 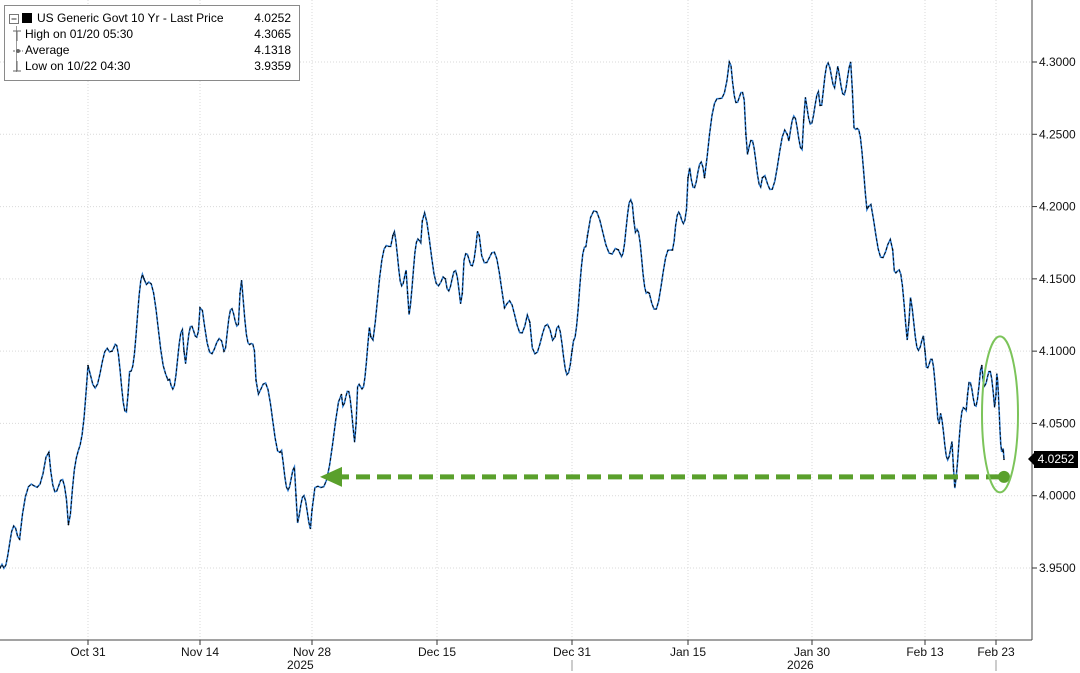 What do you see at coordinates (312, 652) in the screenshot?
I see `x-tick-label: Nov 28` at bounding box center [312, 652].